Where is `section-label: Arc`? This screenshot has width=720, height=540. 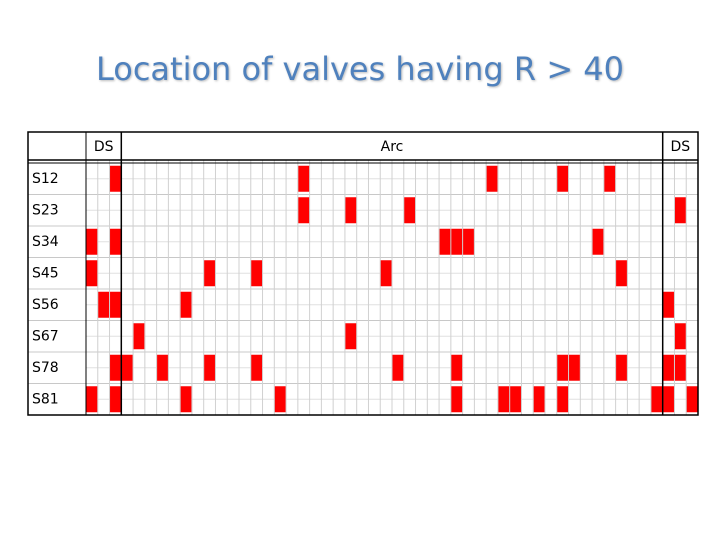
section-label: Arc is located at coordinates (392, 147).